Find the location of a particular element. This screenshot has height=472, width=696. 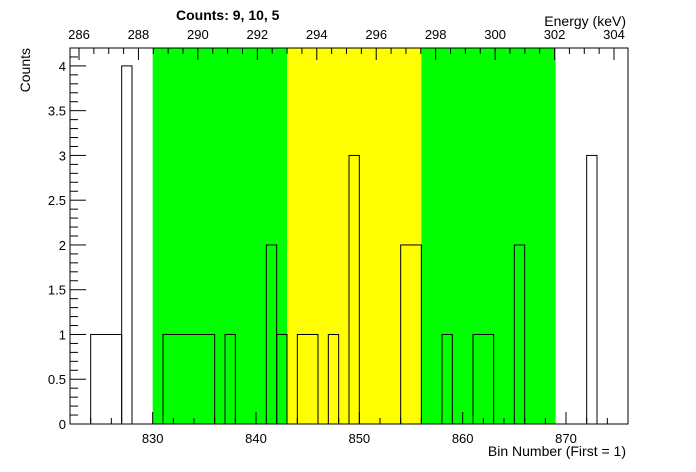

x2-tick-label-300: 300 is located at coordinates (495, 34).